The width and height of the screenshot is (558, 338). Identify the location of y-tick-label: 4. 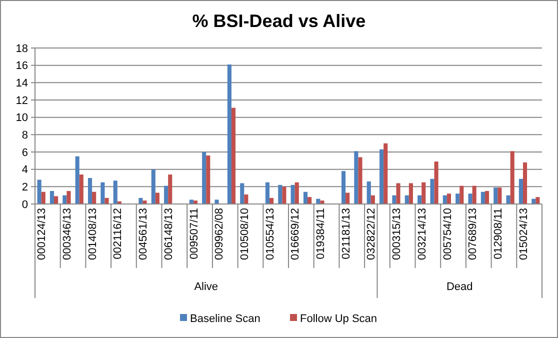
(25, 170).